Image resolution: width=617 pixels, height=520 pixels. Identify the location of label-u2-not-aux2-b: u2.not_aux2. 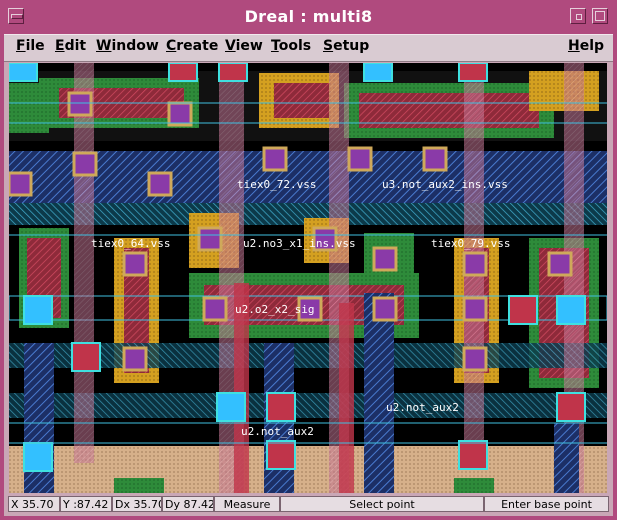
(277, 431).